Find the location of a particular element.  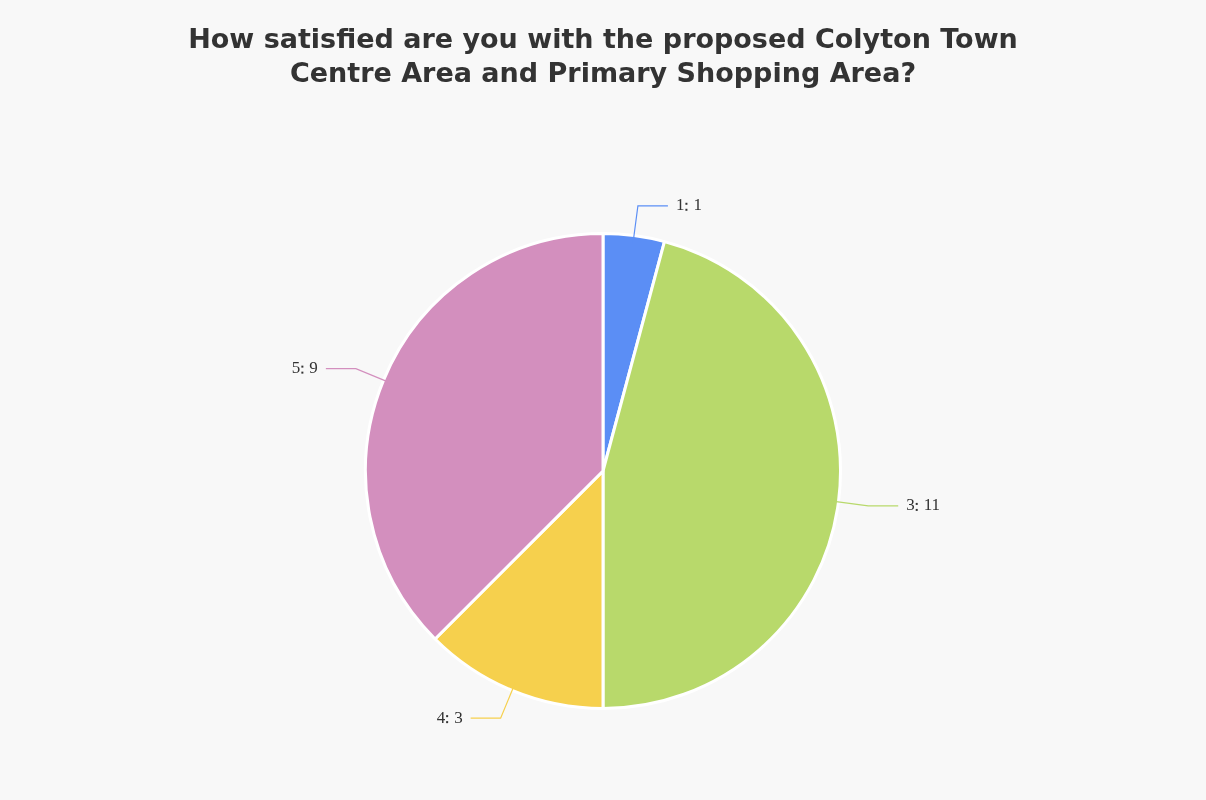

data-label: 3 is located at coordinates (458, 717).